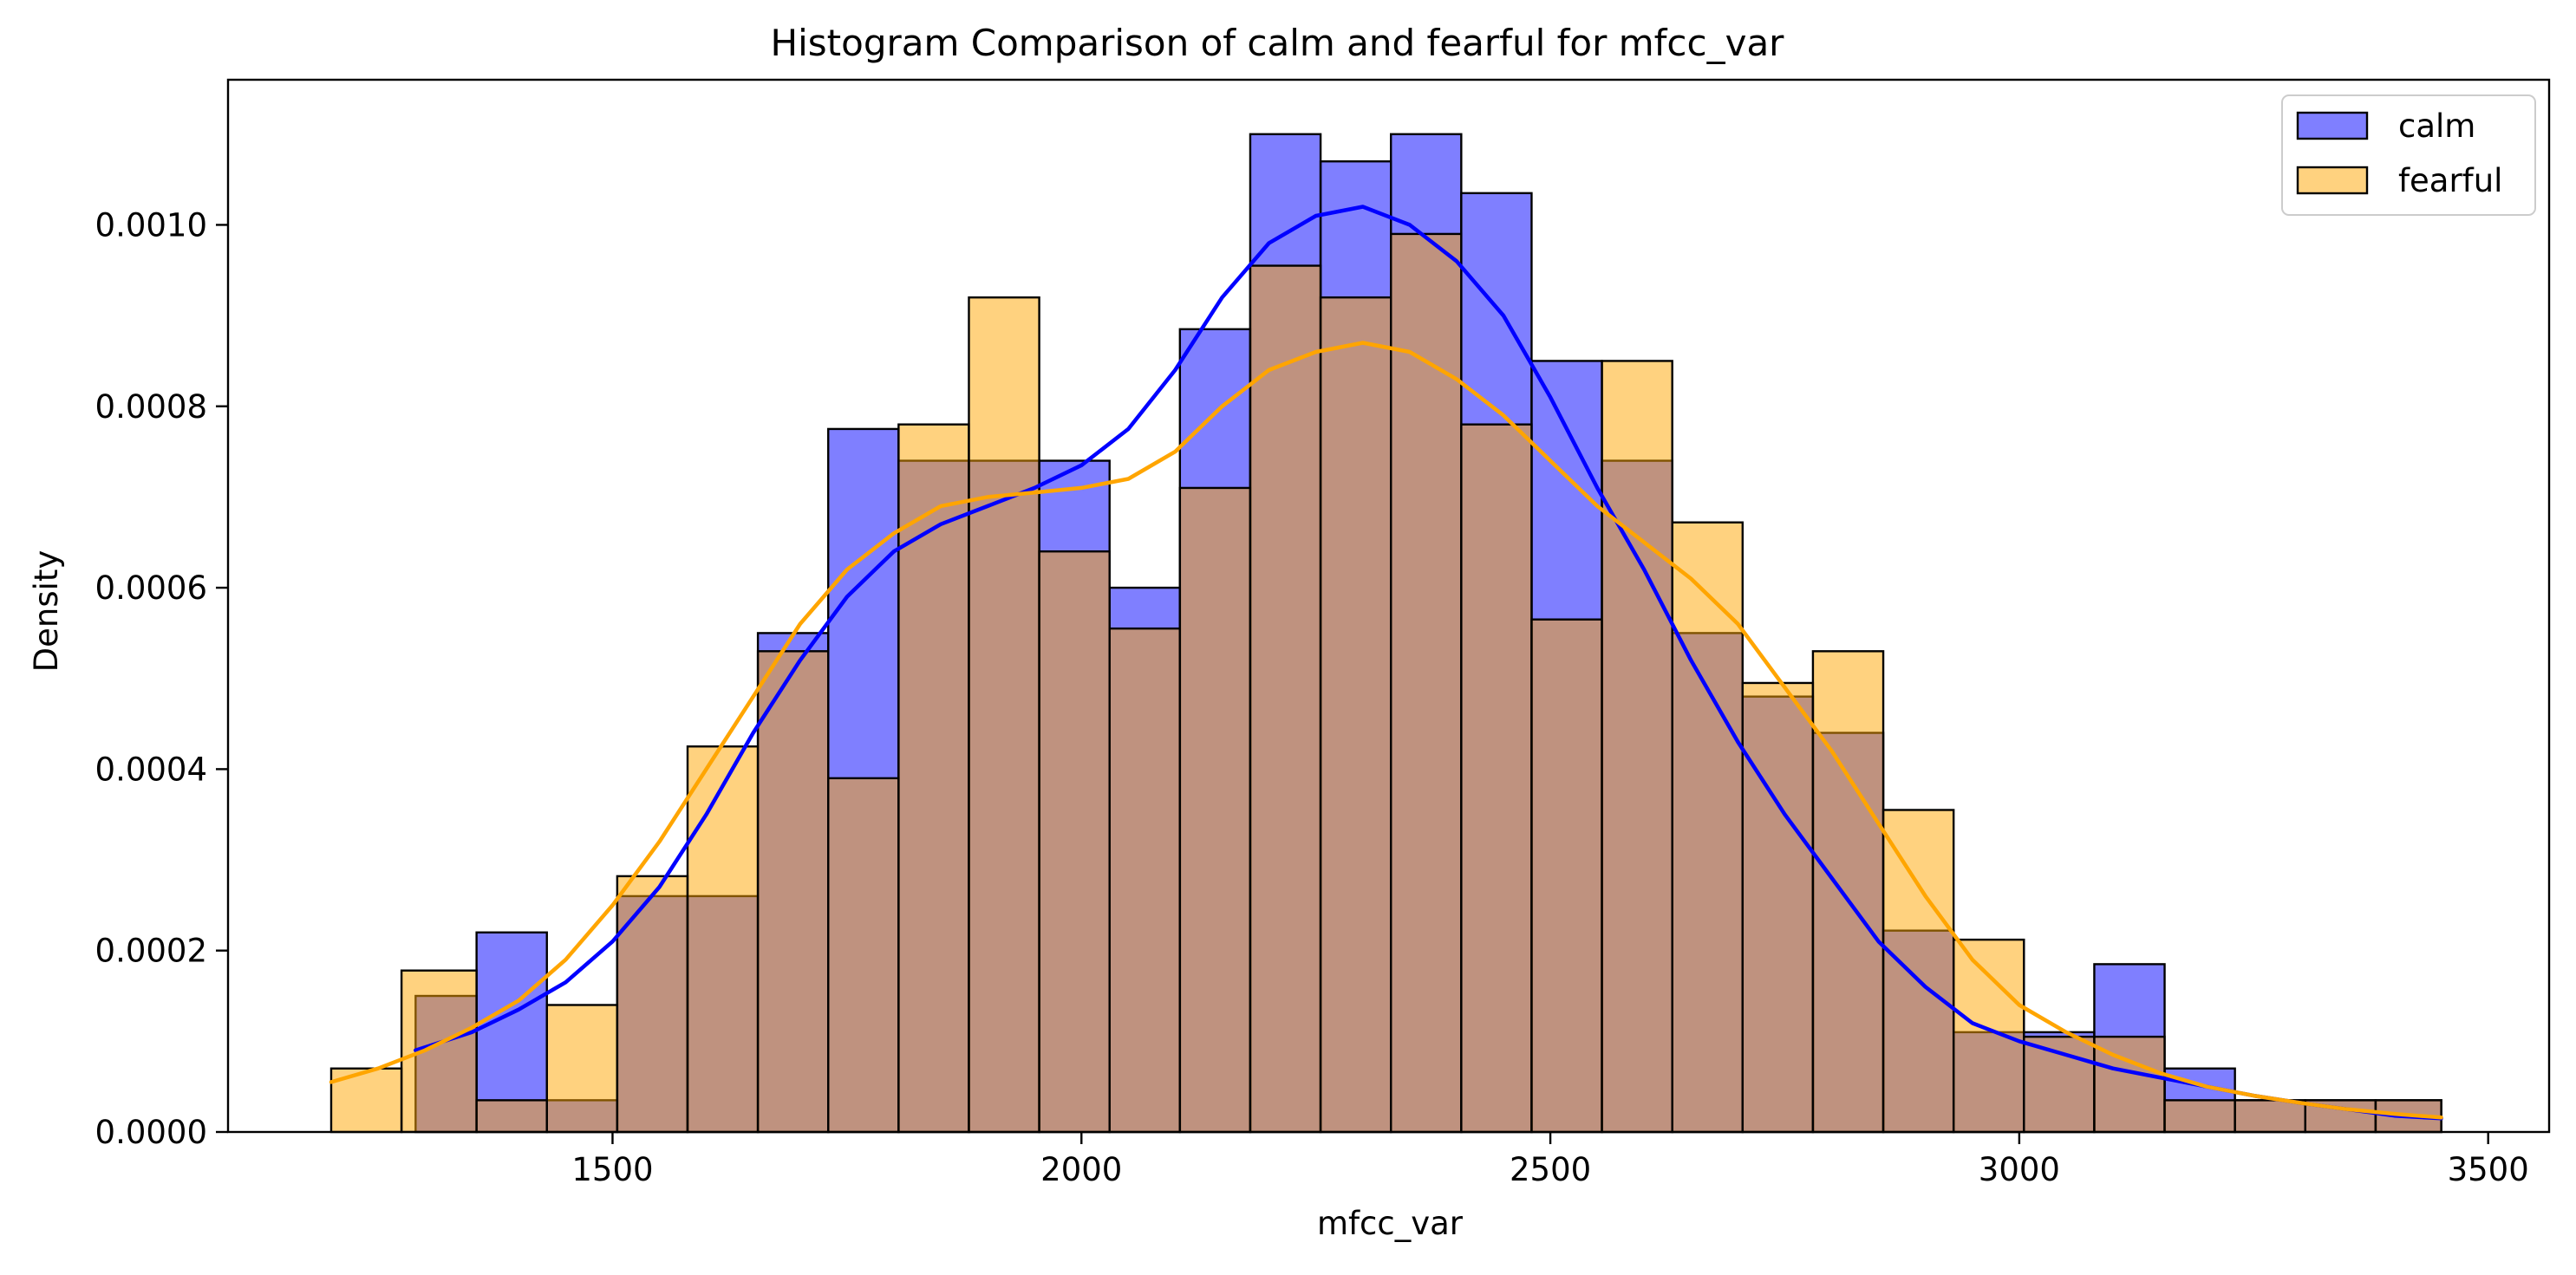 This screenshot has width=2576, height=1275. I want to click on y-tick-label: 0.0004, so click(151, 769).